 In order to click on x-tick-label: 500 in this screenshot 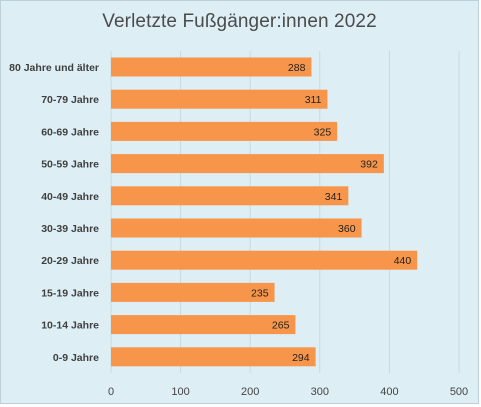, I will do `click(459, 392)`.